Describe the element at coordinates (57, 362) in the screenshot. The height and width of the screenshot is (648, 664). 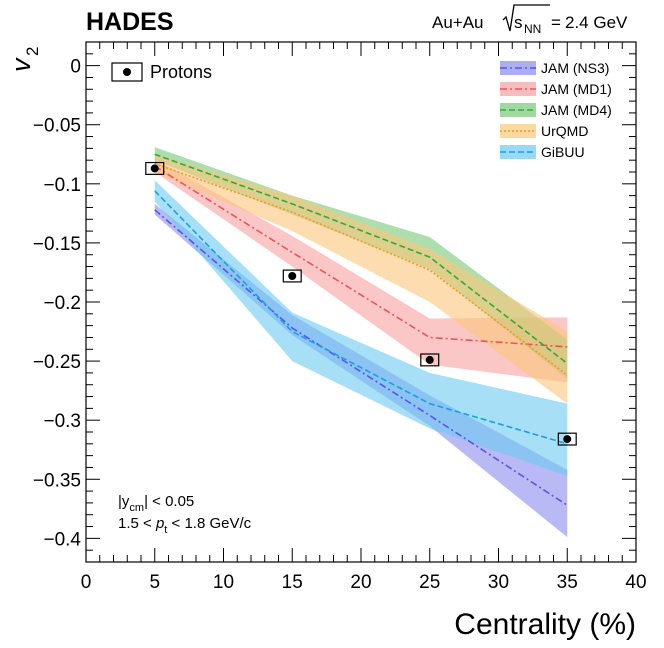
I see `y-tick-label: −0.25` at that location.